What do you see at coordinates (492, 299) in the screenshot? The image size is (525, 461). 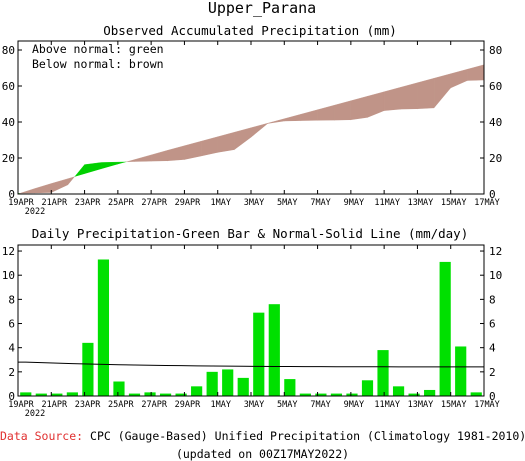 I see `y-tick-label-right: 8` at bounding box center [492, 299].